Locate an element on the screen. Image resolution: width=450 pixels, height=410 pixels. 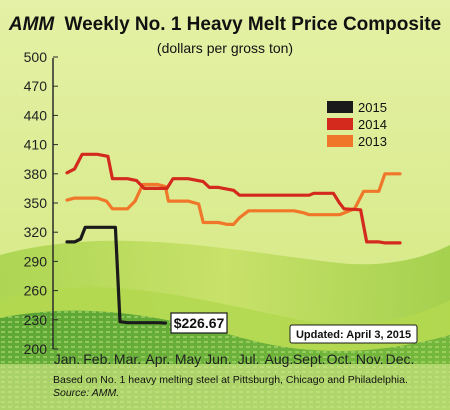
last-value-callout: $226.67 is located at coordinates (199, 323).